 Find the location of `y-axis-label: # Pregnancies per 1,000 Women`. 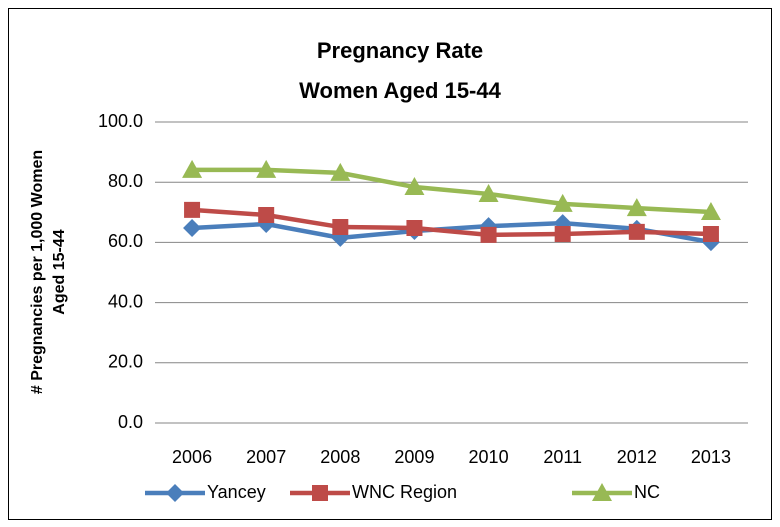

y-axis-label: # Pregnancies per 1,000 Women is located at coordinates (37, 272).